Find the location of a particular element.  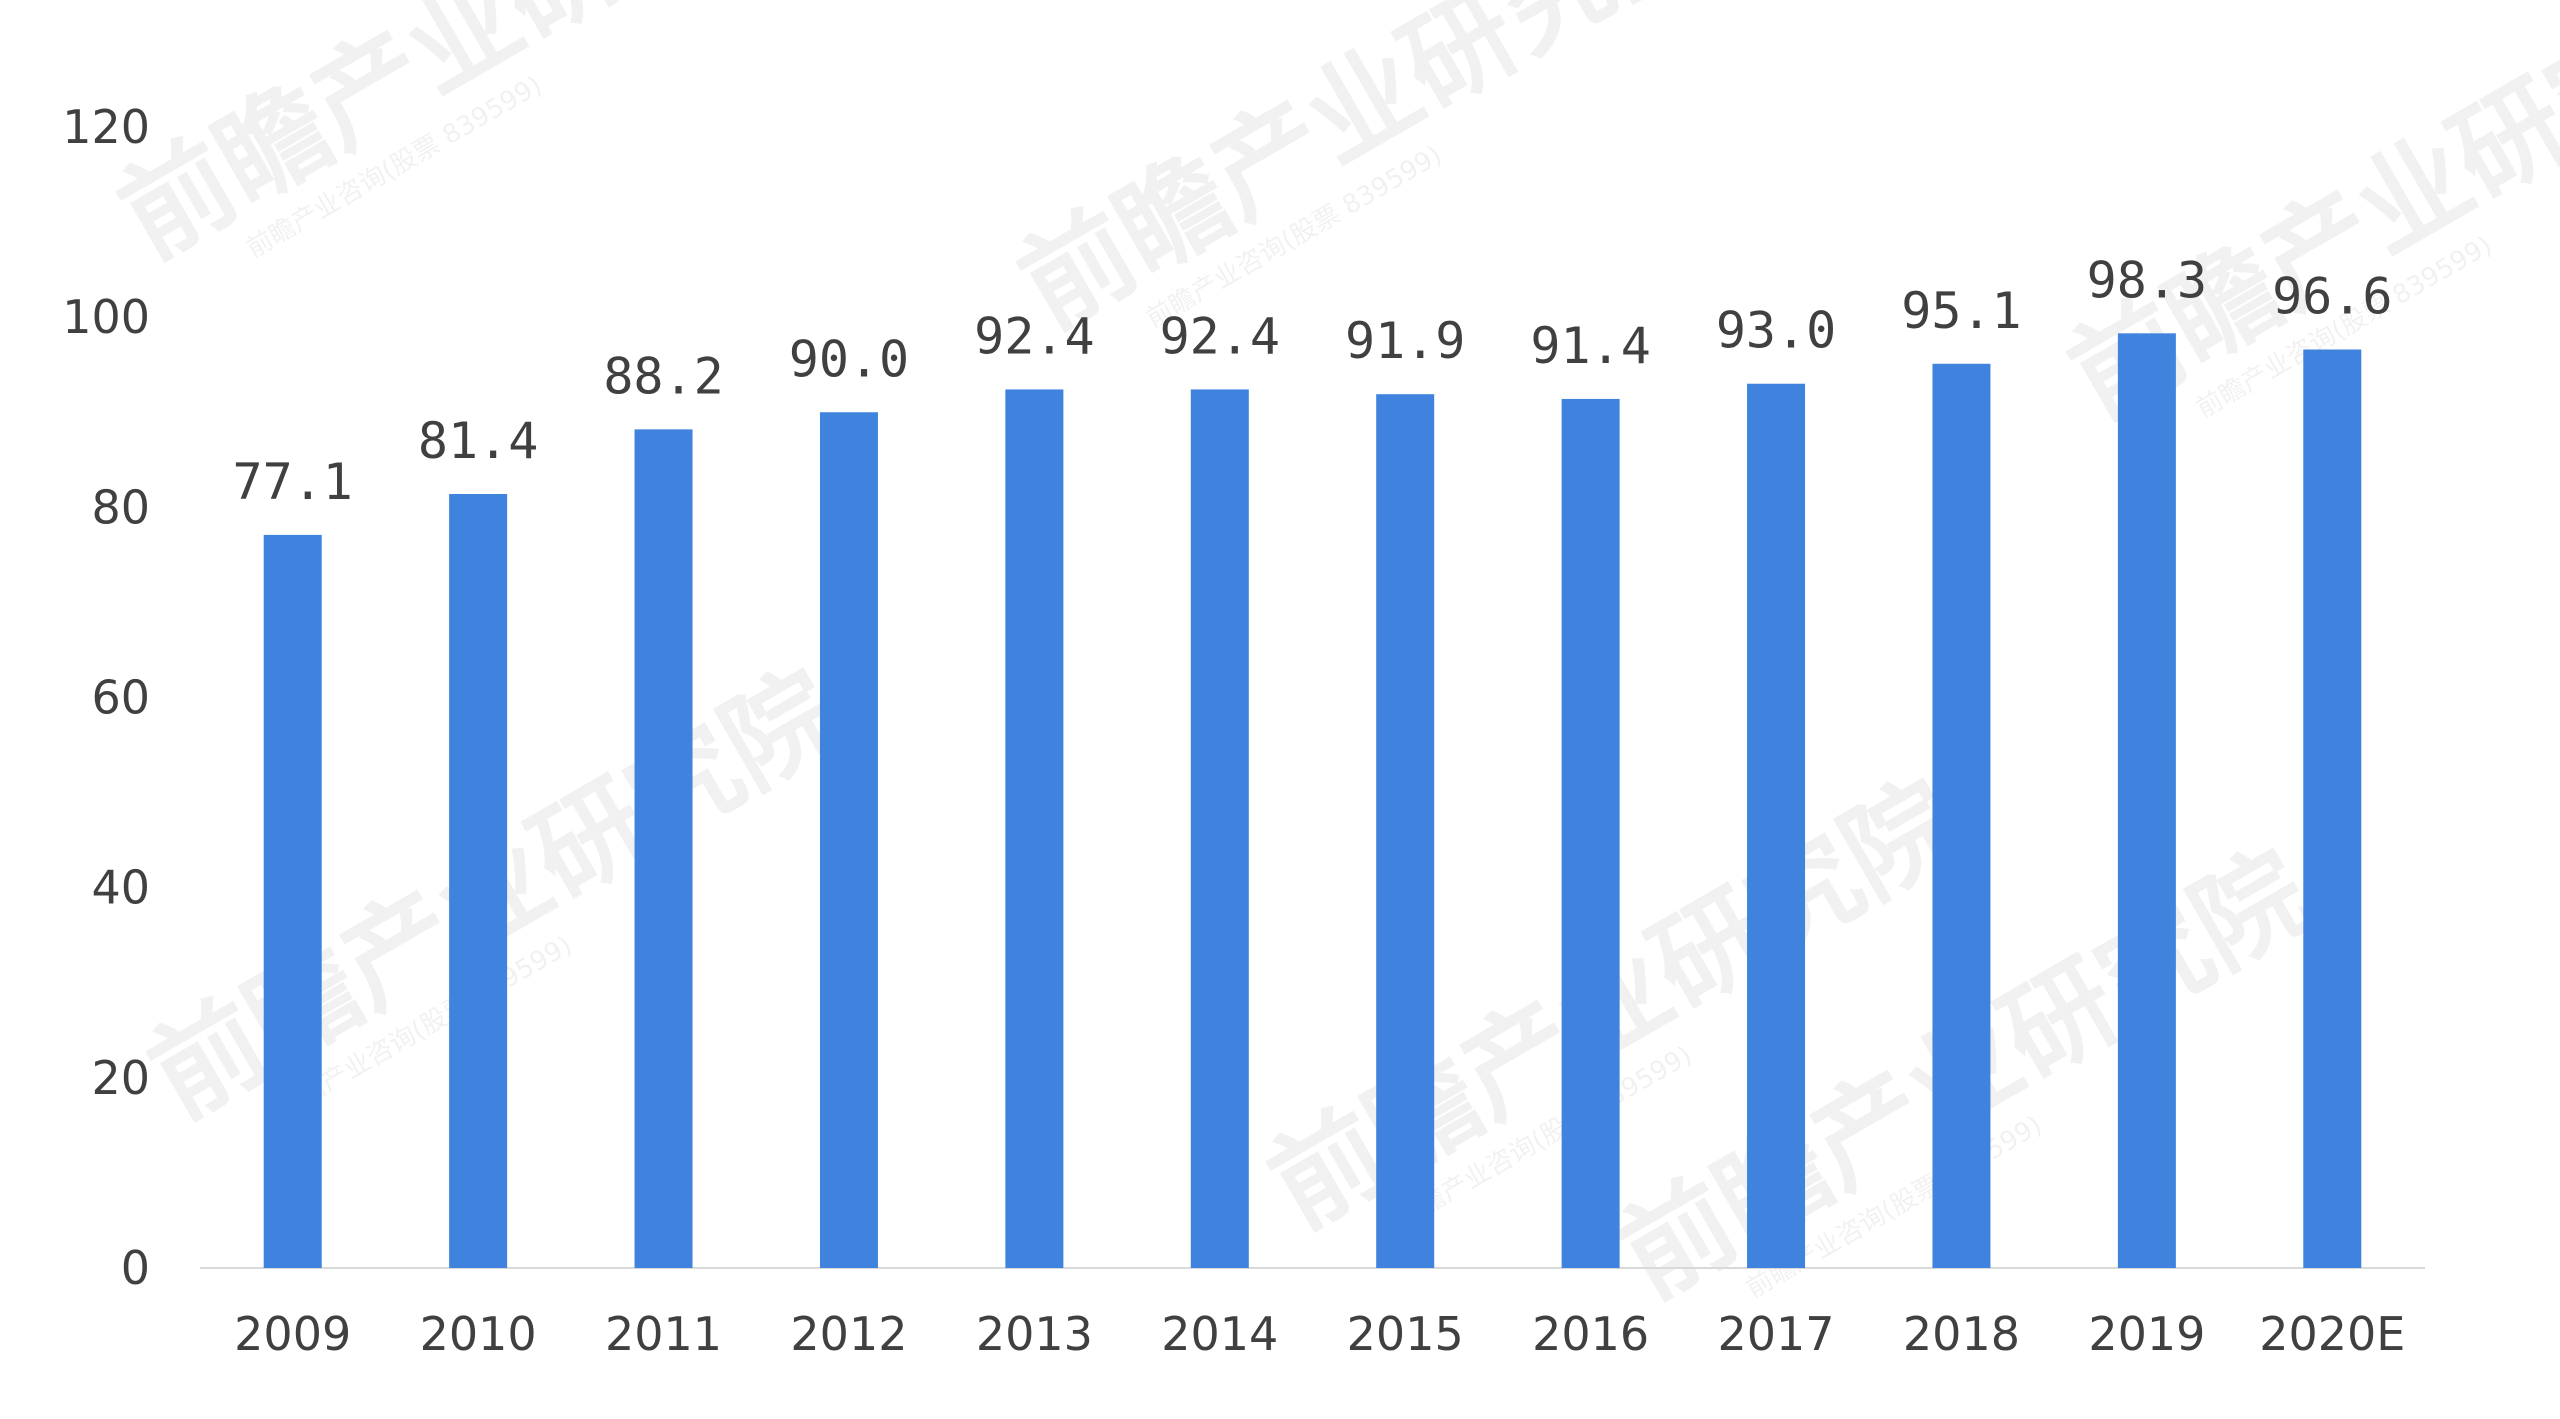

x-tick-label: 2010 is located at coordinates (478, 1334).